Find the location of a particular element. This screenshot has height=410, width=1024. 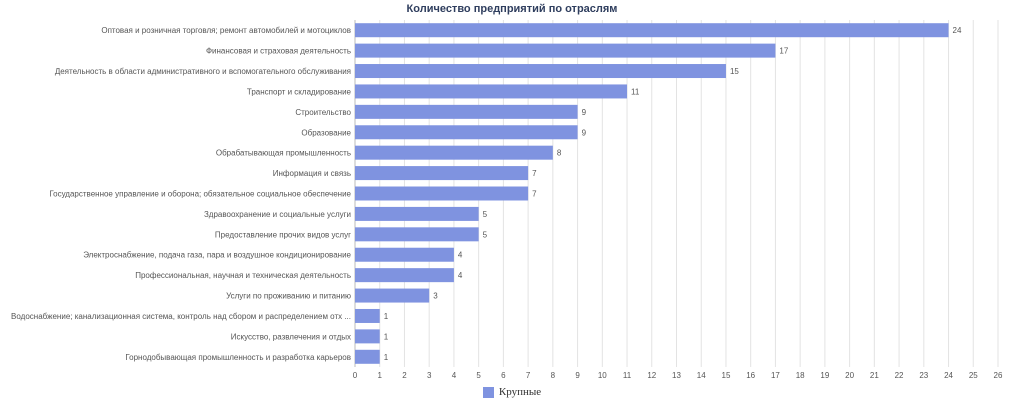

x-tick-label: 12 is located at coordinates (651, 375).